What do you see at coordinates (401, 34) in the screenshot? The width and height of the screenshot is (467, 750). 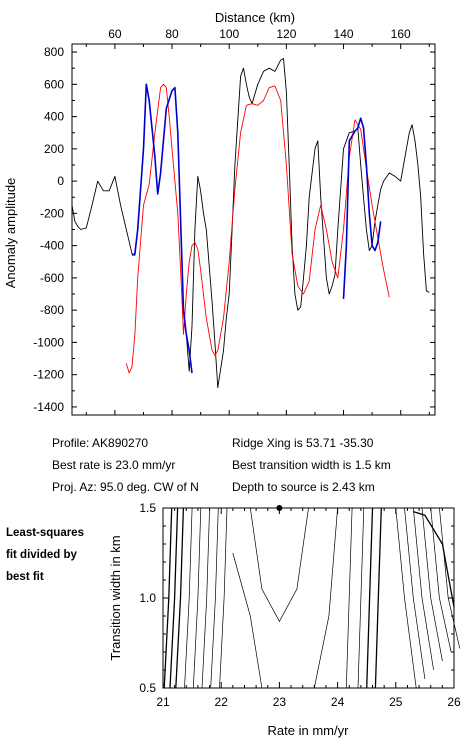 I see `x-tick-label: 160` at bounding box center [401, 34].